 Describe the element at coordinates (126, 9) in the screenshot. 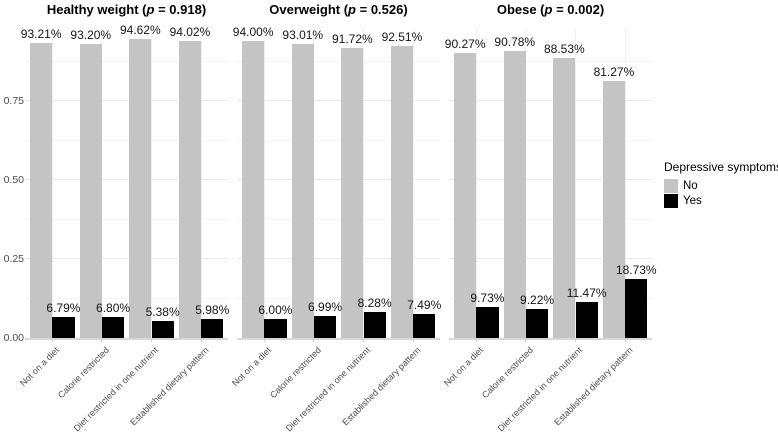

I see `facet-title: Healthy weight (p = 0.918)` at that location.